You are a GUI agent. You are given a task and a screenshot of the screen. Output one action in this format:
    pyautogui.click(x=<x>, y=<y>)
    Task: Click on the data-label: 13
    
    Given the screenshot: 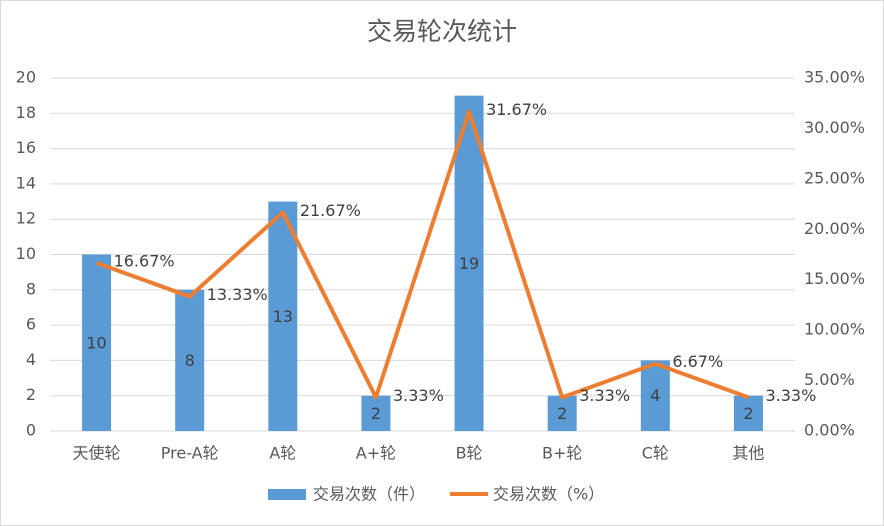 What is the action you would take?
    pyautogui.click(x=283, y=316)
    